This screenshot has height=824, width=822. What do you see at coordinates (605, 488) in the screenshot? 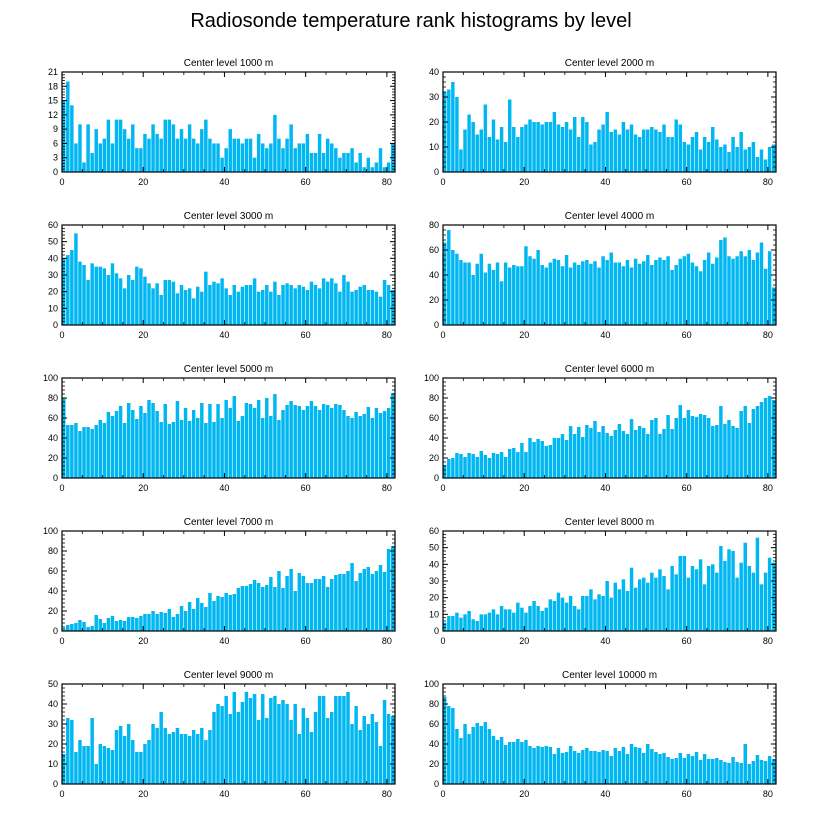
I see `x-tick-label: 40` at bounding box center [605, 488].